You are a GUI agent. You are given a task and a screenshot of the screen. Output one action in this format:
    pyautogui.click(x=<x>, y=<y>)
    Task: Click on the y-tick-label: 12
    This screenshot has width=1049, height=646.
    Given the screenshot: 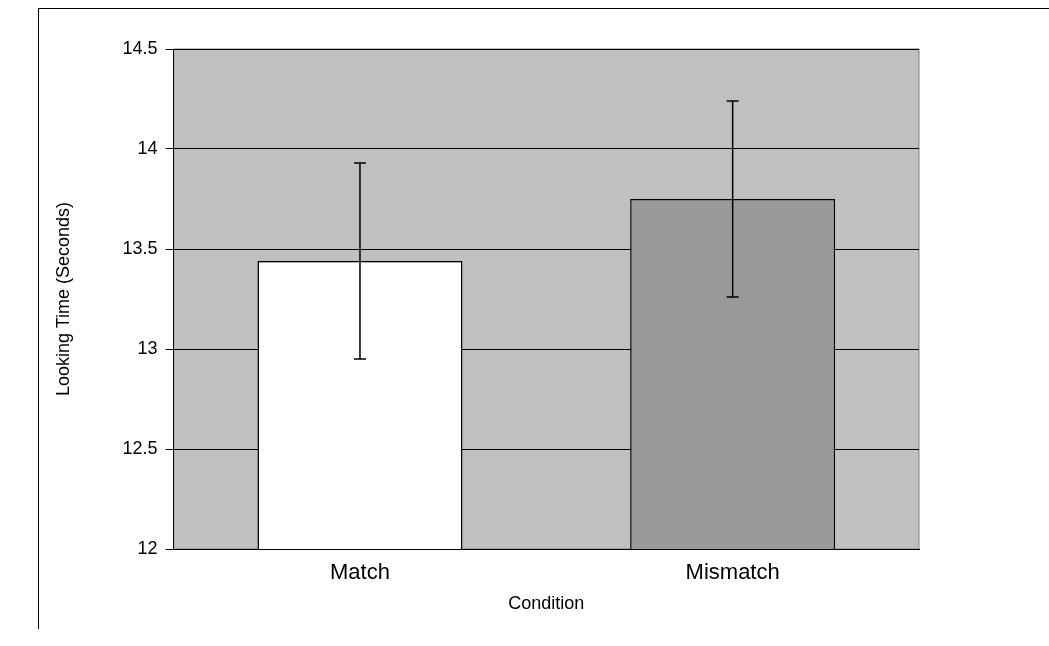 What is the action you would take?
    pyautogui.click(x=147, y=547)
    